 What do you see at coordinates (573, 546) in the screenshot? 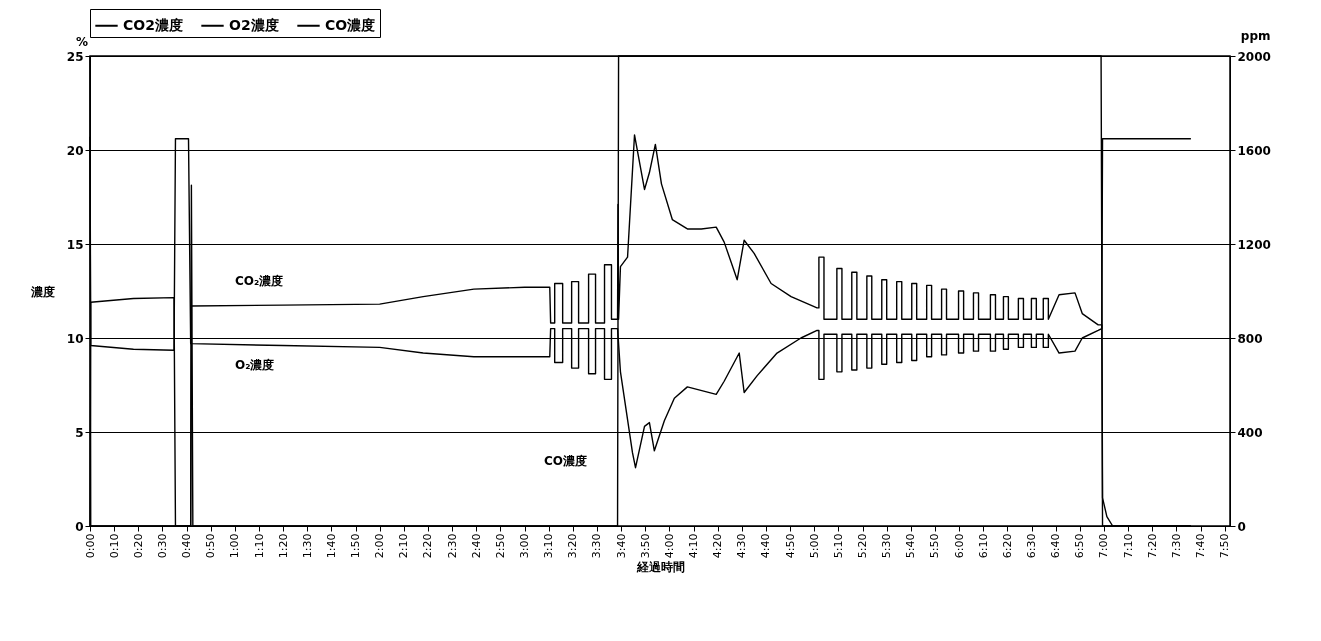
I see `x-tick-label: 3:20` at bounding box center [573, 546].